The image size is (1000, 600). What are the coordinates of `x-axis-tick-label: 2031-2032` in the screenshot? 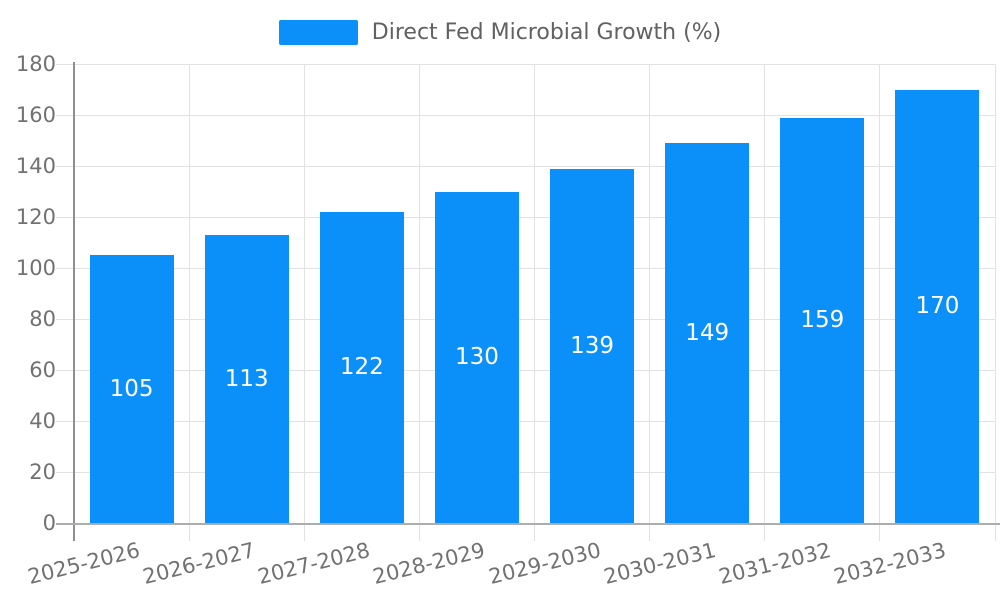 It's located at (775, 563).